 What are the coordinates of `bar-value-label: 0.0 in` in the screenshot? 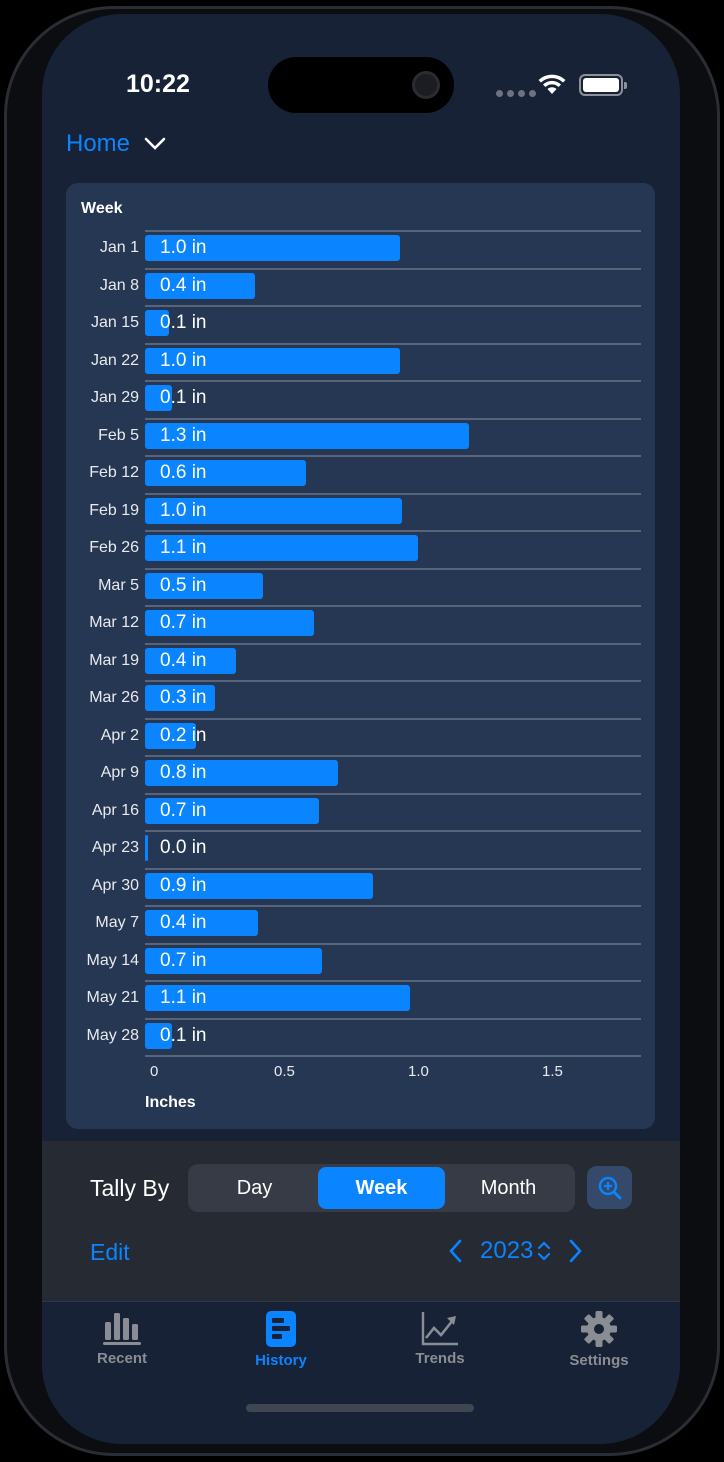 It's located at (183, 847).